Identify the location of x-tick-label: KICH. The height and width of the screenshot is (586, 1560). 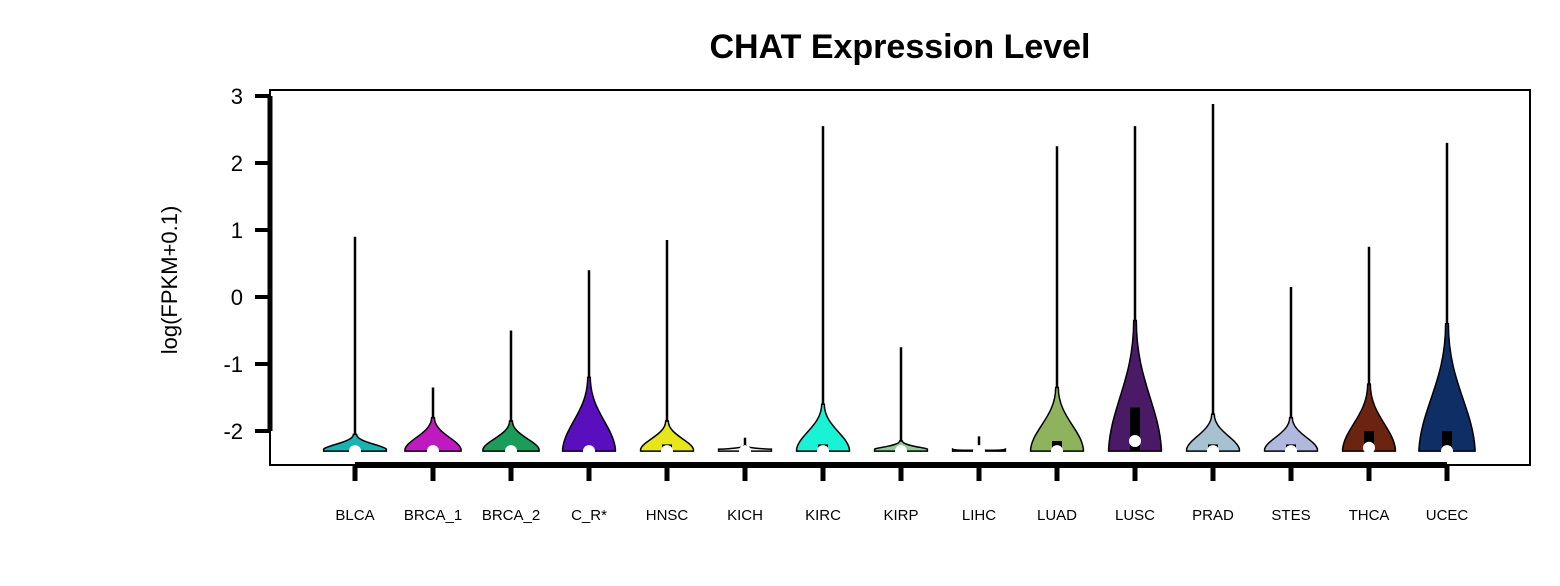
(745, 515).